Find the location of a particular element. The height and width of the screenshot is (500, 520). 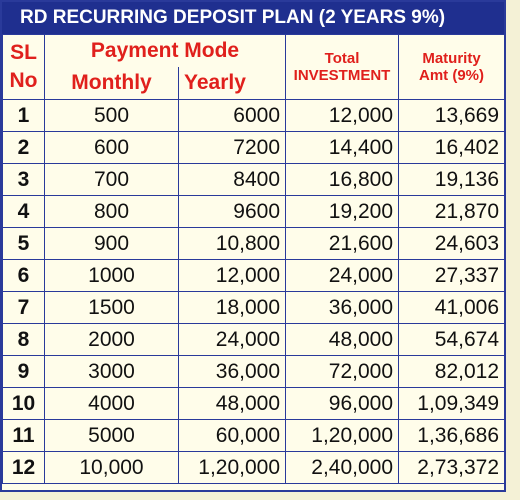

sl-cell: 3 is located at coordinates (23, 179).